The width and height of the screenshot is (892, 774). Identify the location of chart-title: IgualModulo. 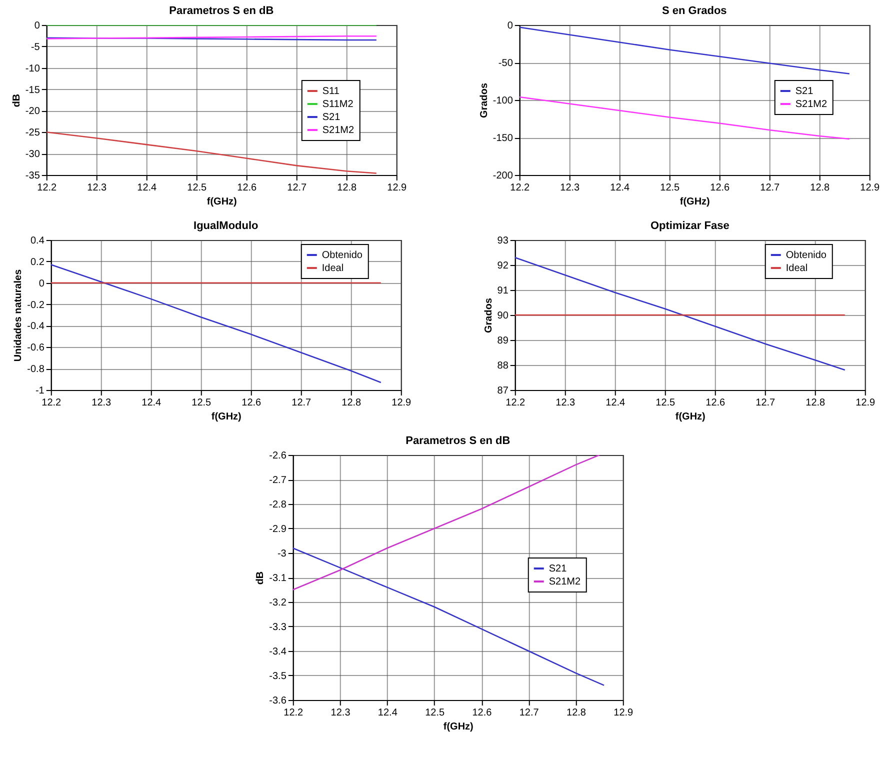
(226, 226).